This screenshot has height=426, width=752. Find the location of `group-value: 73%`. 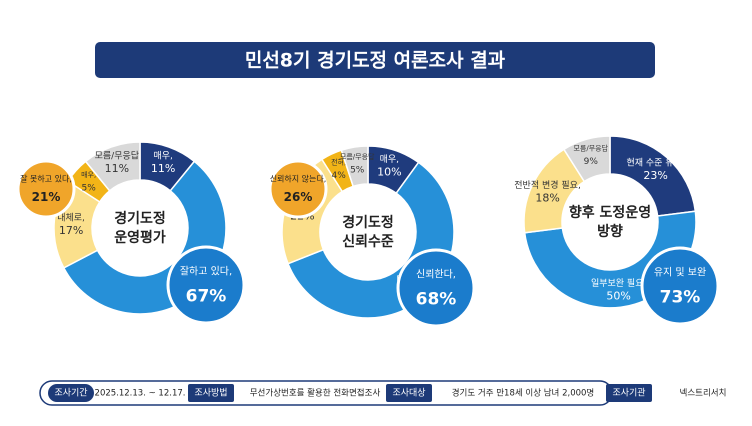

group-value: 73% is located at coordinates (680, 297).